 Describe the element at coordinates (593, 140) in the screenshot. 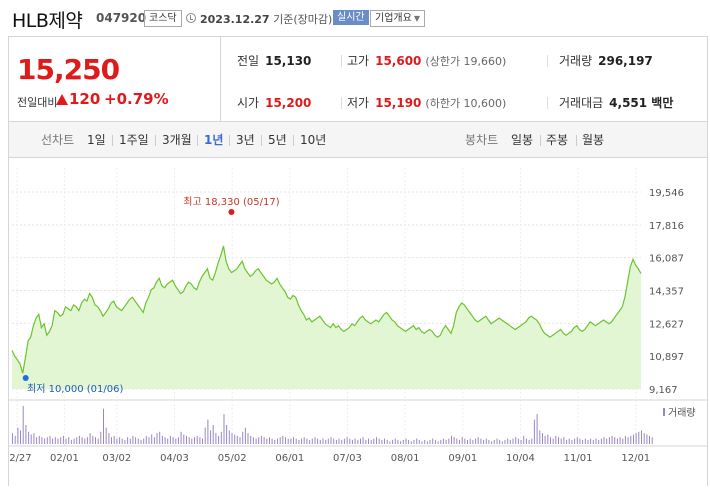

I see `candle-tab: 월봉` at that location.